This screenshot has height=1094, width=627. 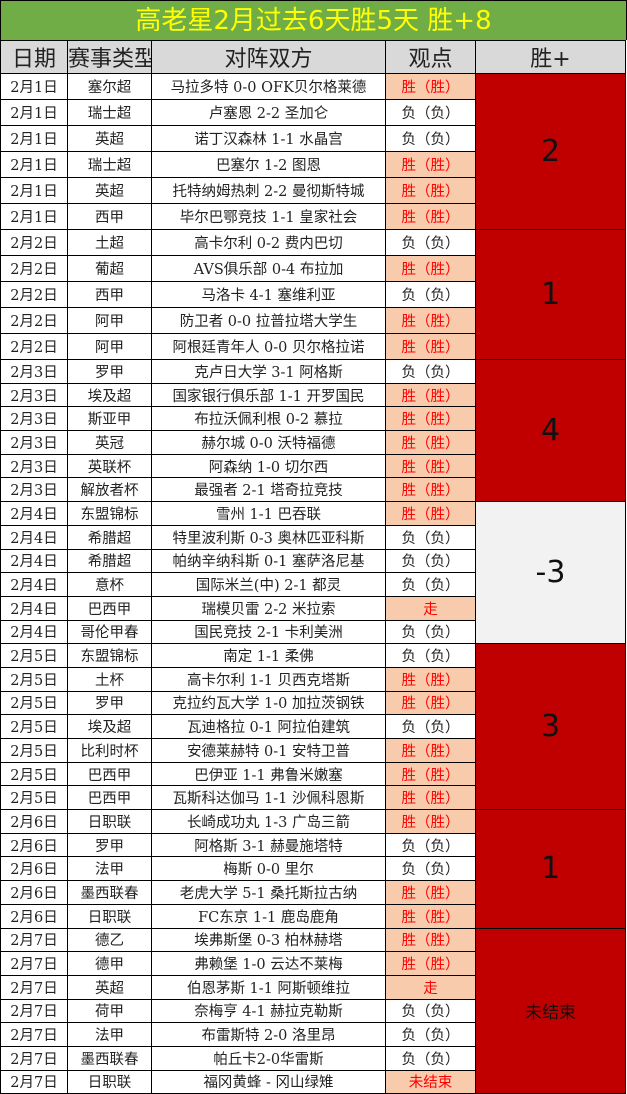 What do you see at coordinates (109, 442) in the screenshot?
I see `league-cell: 英冠` at bounding box center [109, 442].